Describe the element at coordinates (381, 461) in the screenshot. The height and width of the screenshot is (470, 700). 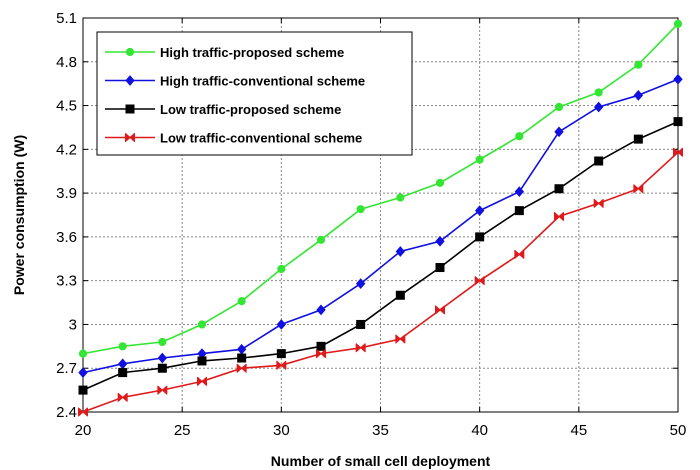
I see `x-axis-label: Number of small cell deployment` at that location.